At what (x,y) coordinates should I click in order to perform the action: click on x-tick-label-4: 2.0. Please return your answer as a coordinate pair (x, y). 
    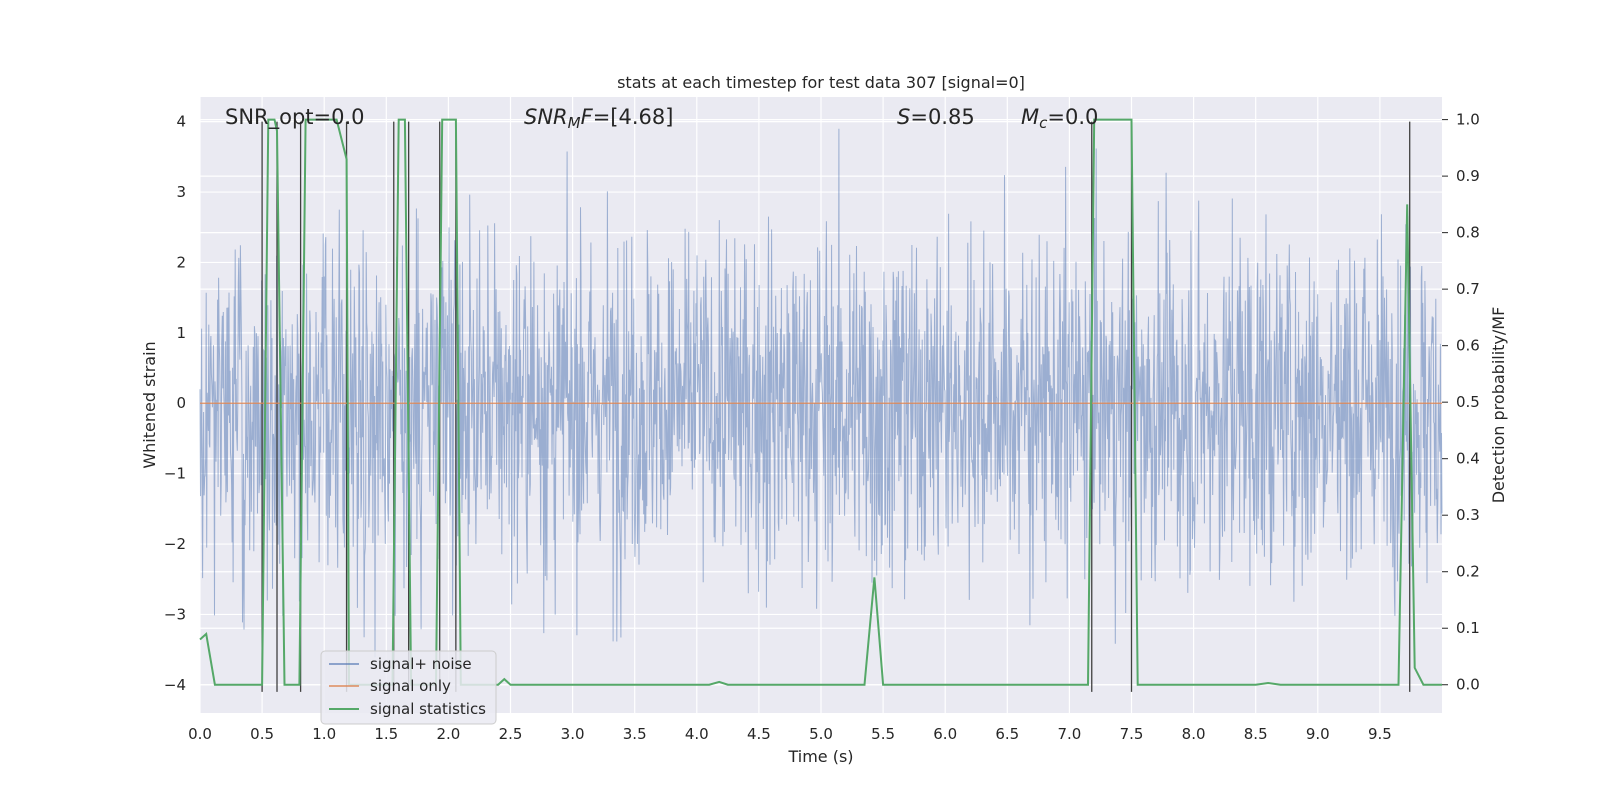
    Looking at the image, I should click on (448, 734).